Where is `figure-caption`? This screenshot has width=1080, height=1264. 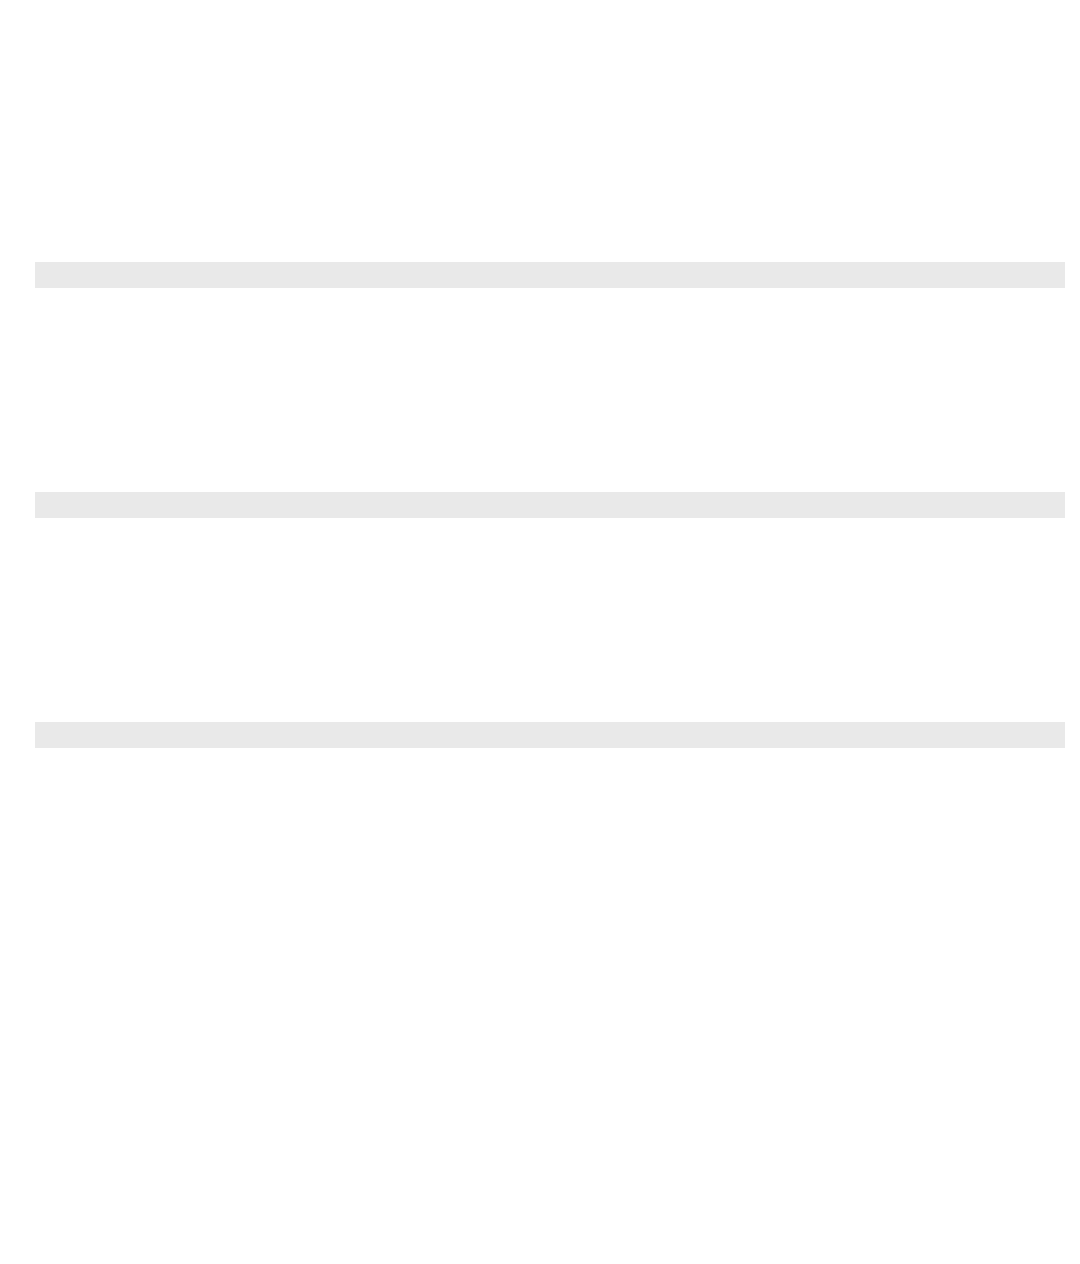
figure-caption is located at coordinates (540, 1021).